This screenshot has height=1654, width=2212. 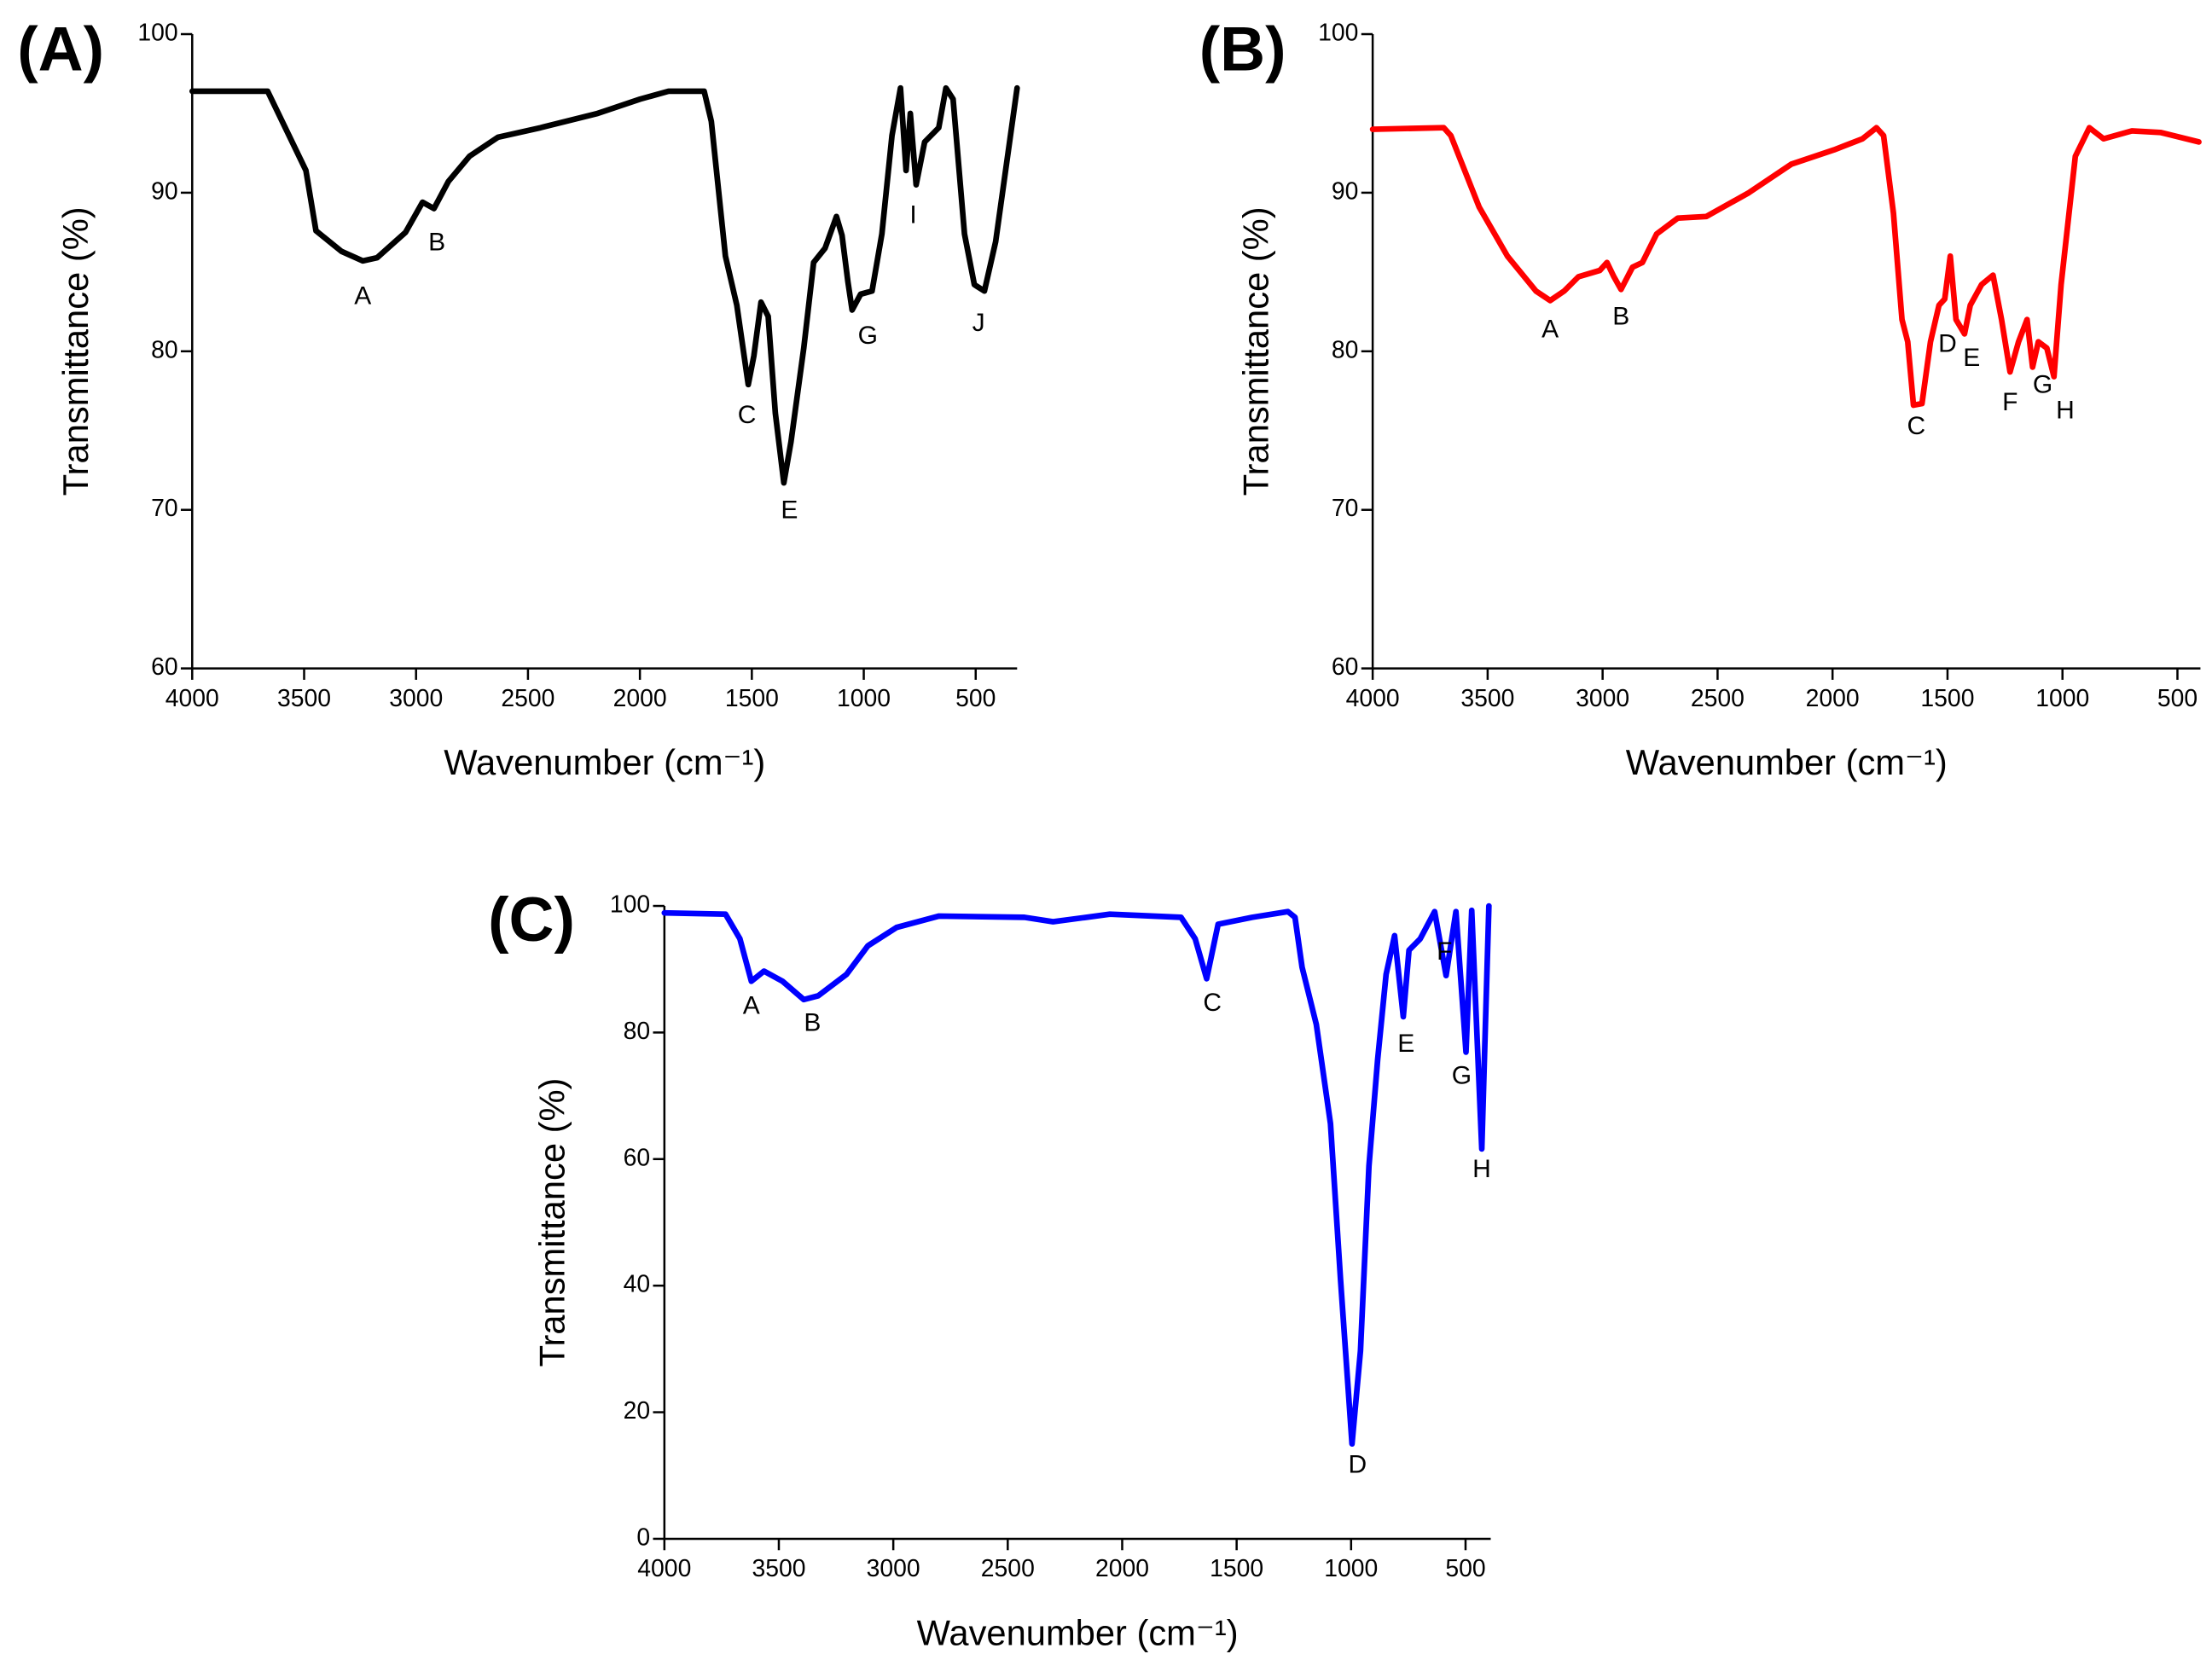 I want to click on y-tick-label: 40, so click(x=637, y=1284).